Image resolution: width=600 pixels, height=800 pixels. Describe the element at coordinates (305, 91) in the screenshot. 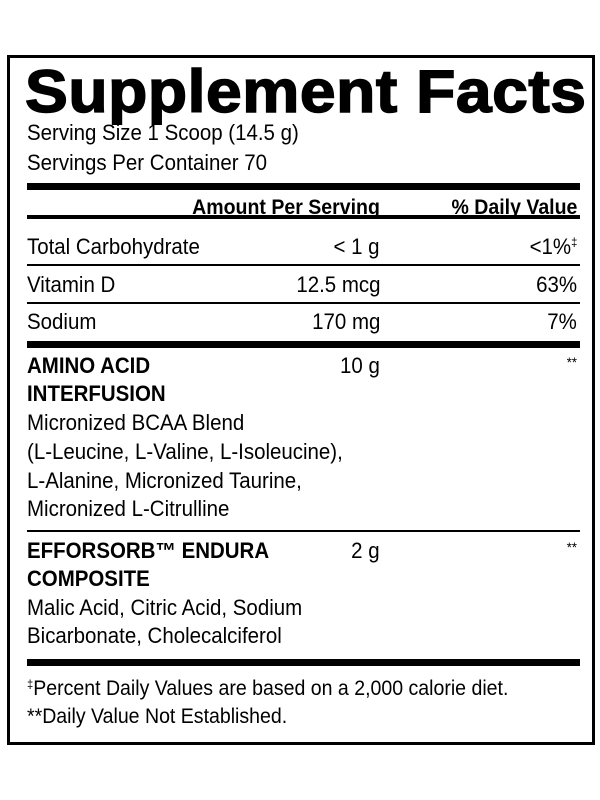

I see `label-title: Supplement Facts` at that location.